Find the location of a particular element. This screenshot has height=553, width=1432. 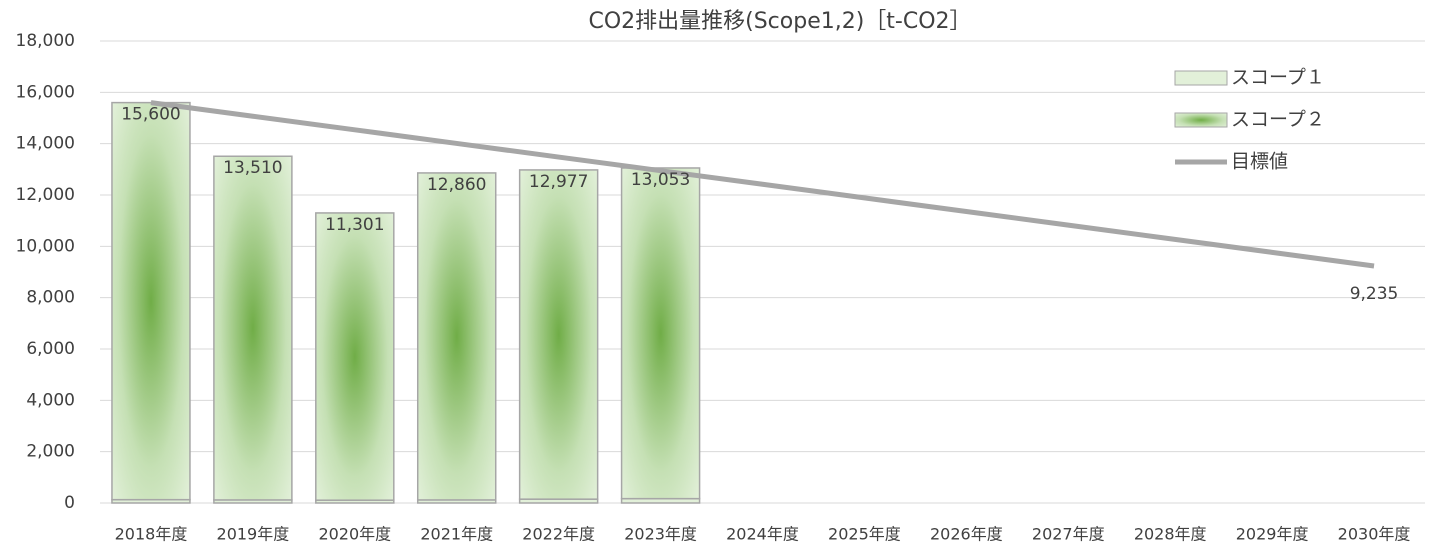

y-tick-label: 8,000 is located at coordinates (50, 298).